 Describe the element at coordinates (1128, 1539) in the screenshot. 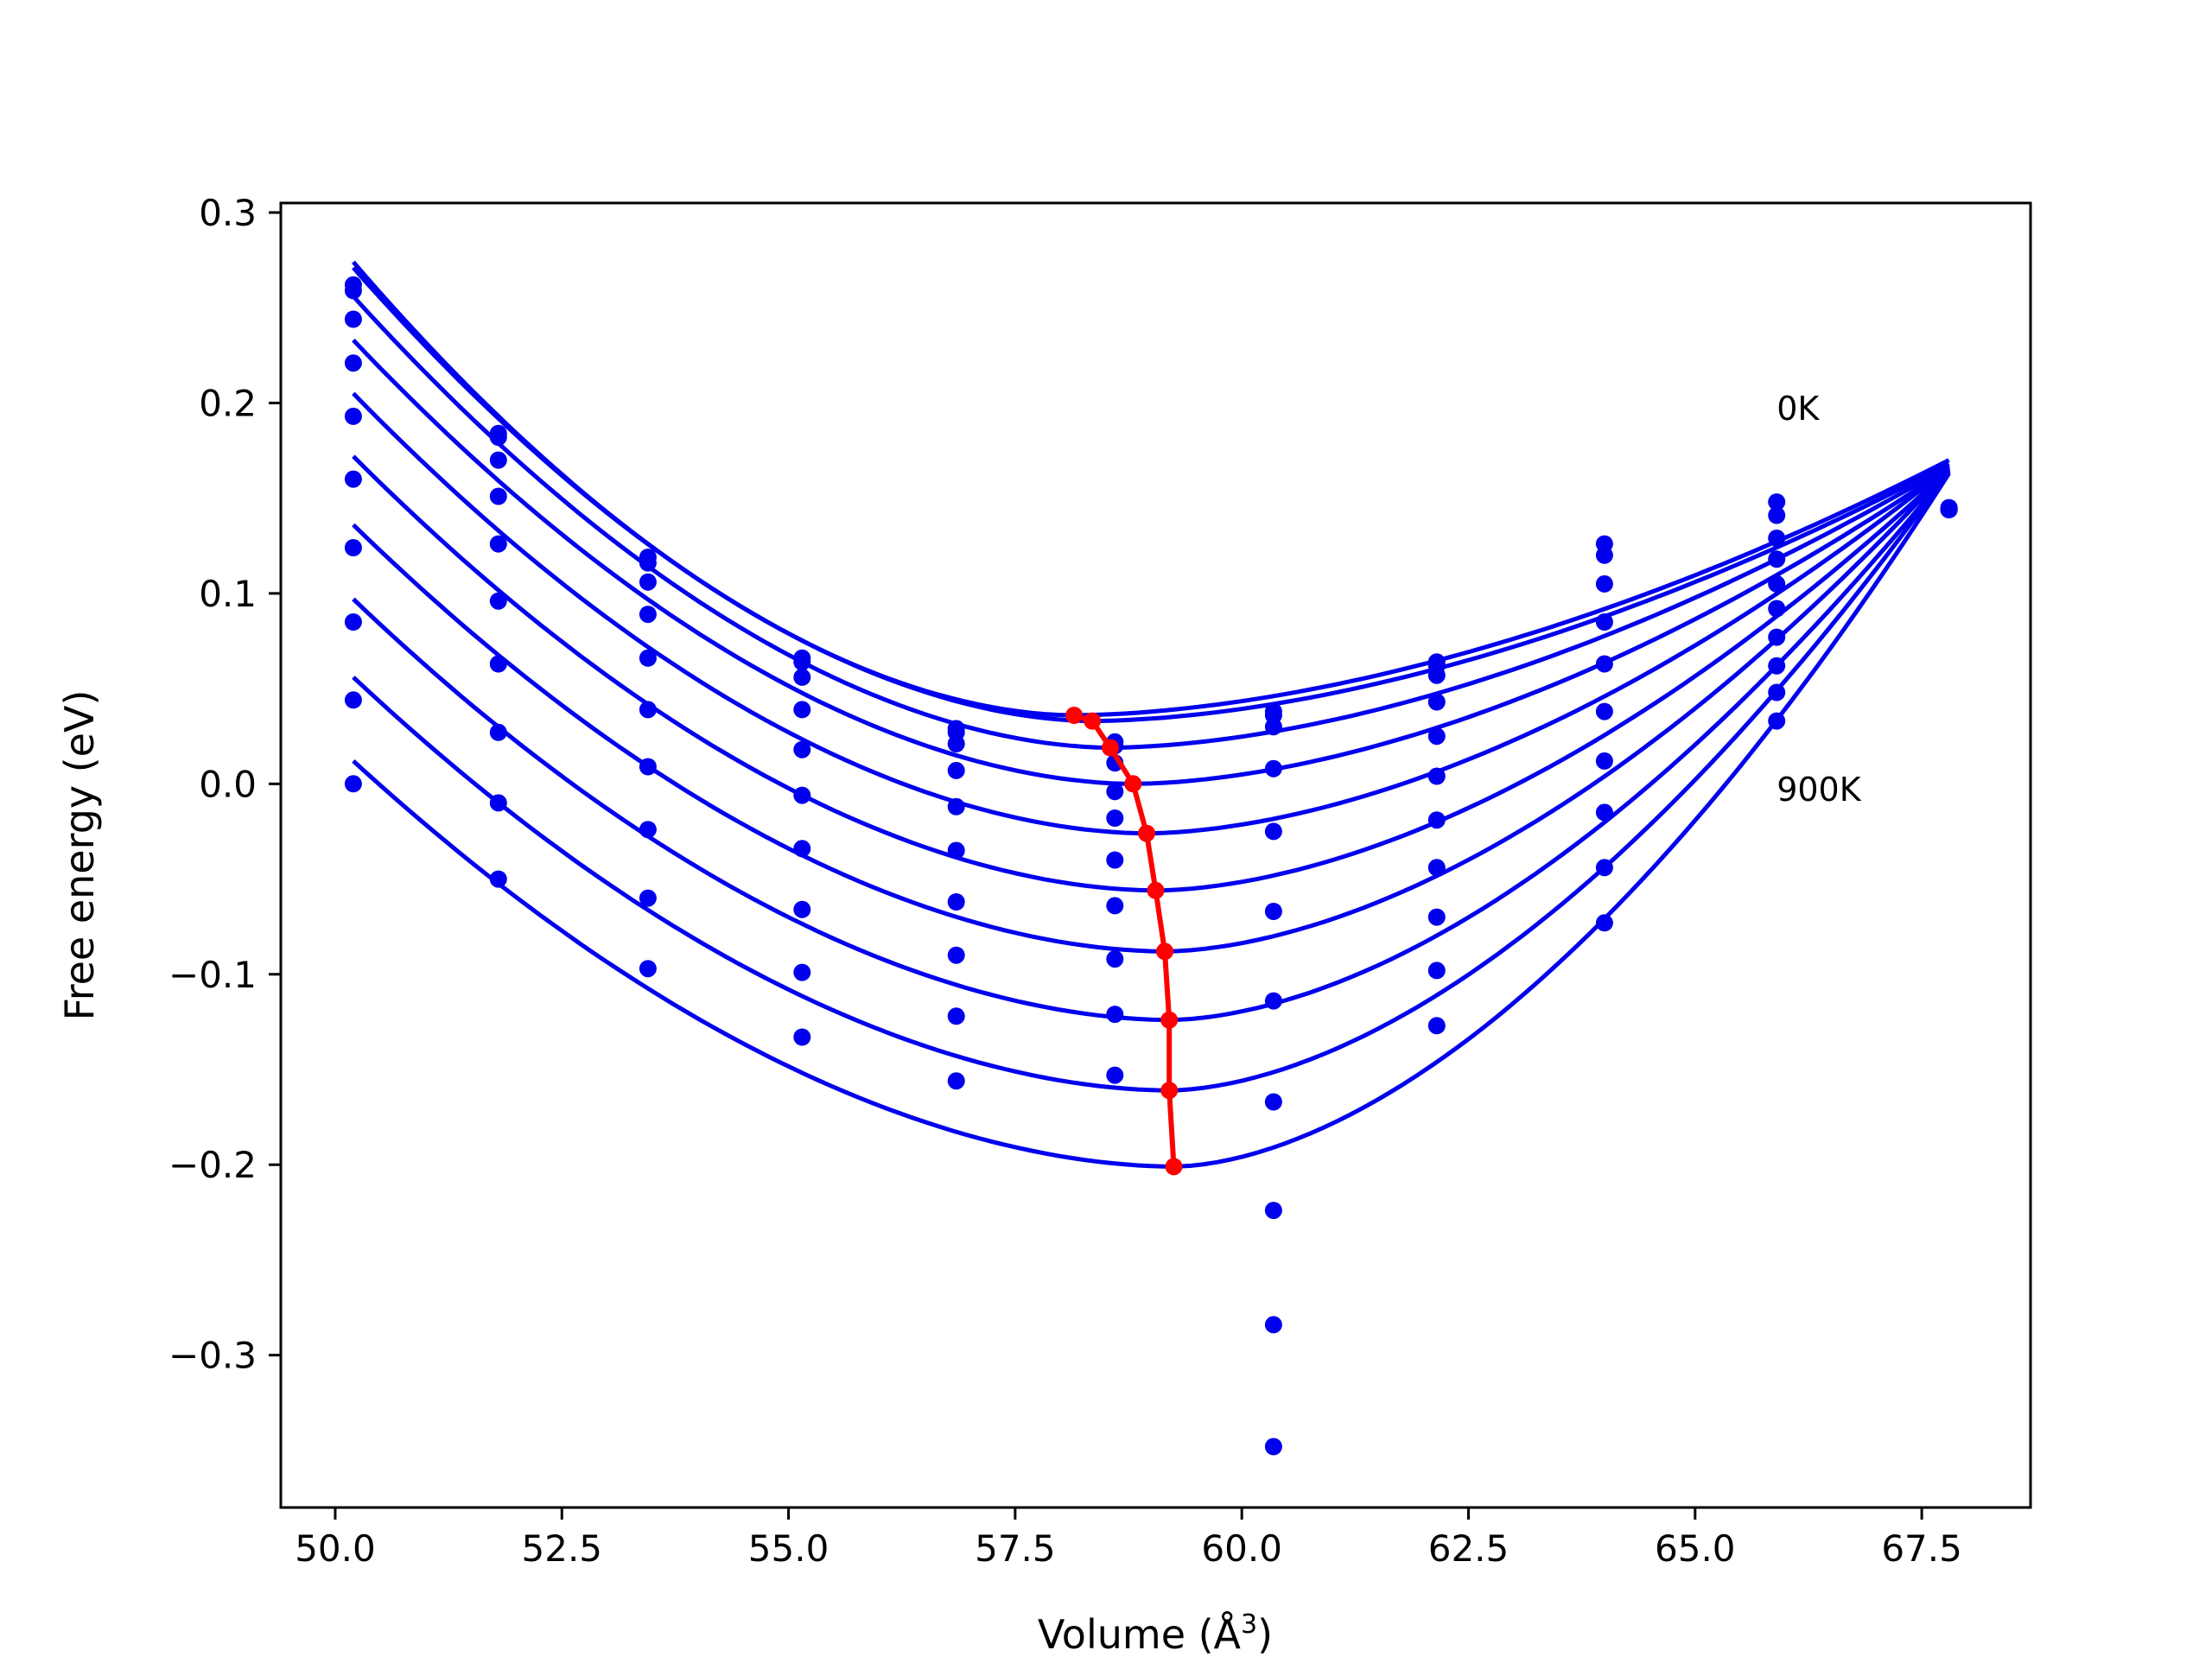

I see `x-axis-ticks: 50.0 52.5 55.0 57.5 60.0 62.5 65.0 67.5` at that location.